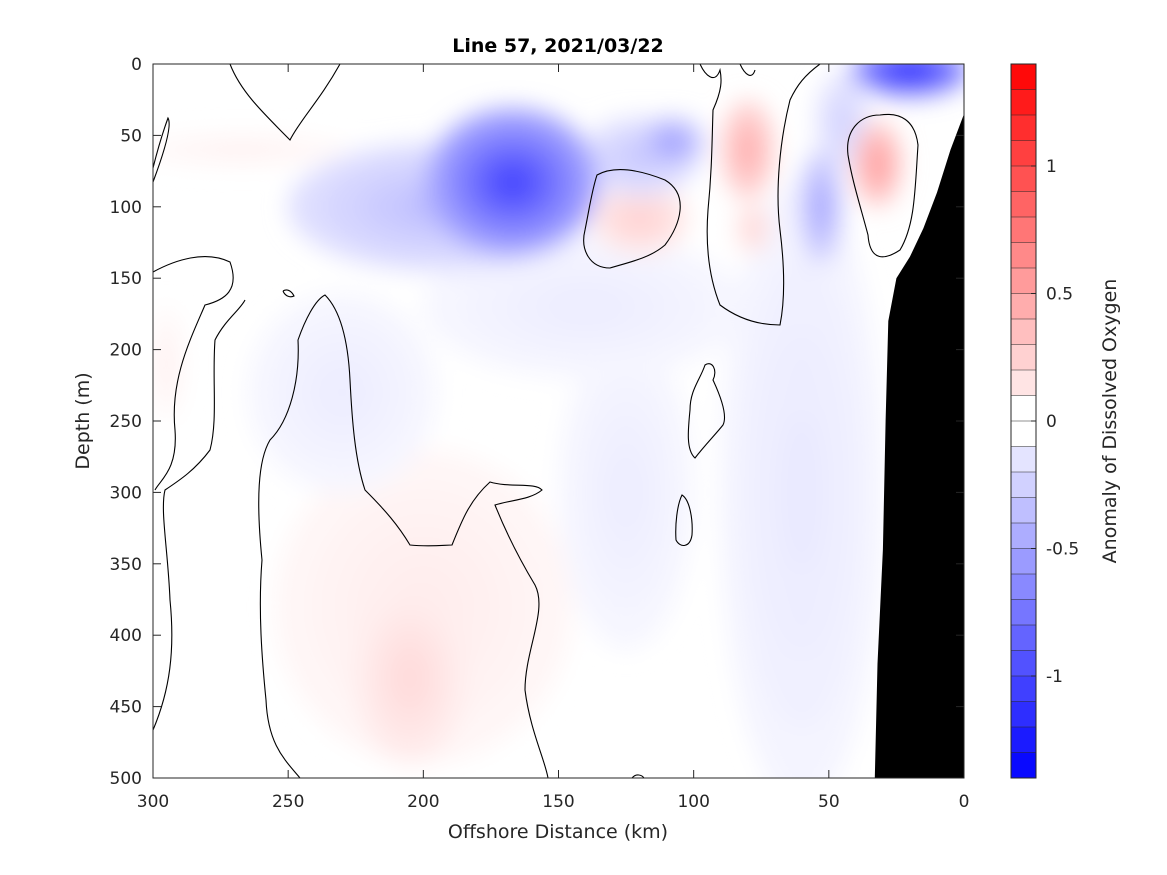  Describe the element at coordinates (1054, 677) in the screenshot. I see `colorbar-tick-label: -1` at that location.